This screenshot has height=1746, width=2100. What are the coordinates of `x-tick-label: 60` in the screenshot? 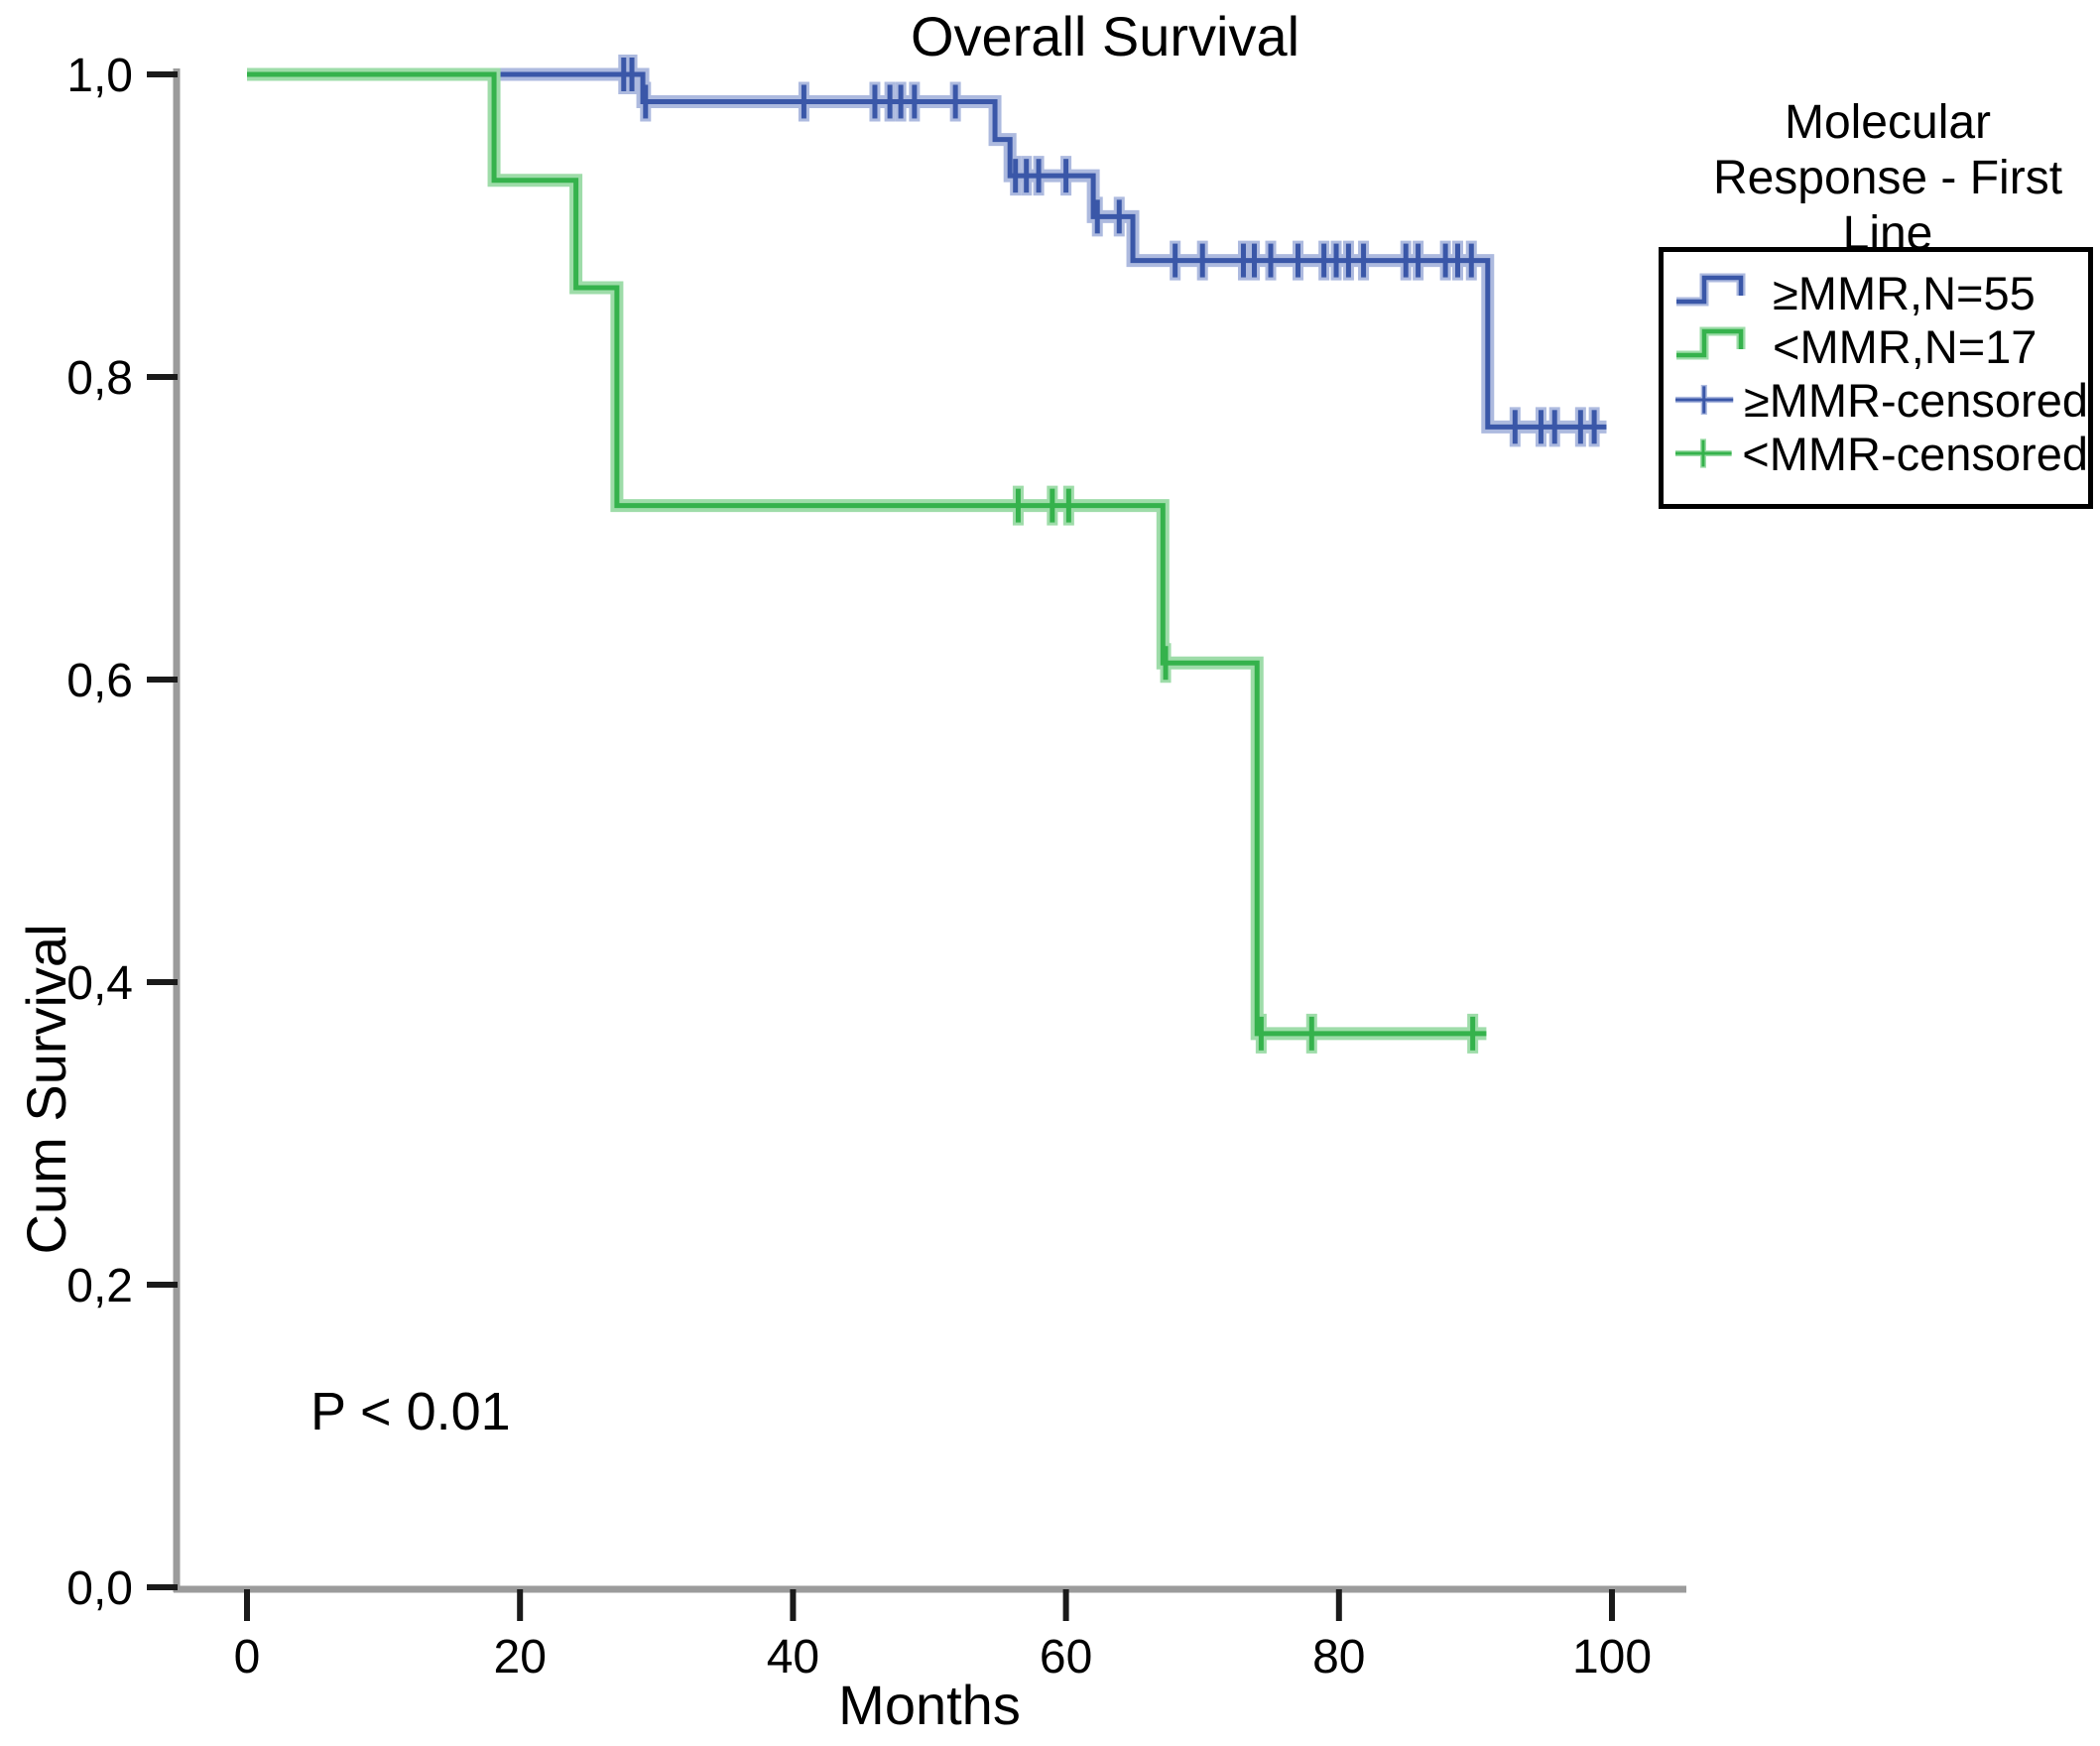 It's located at (1066, 1657).